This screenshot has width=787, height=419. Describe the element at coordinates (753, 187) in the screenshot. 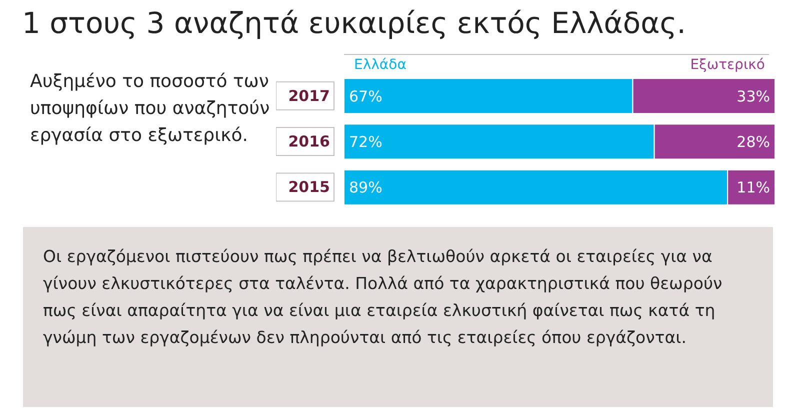

I see `data-label: 11%` at that location.